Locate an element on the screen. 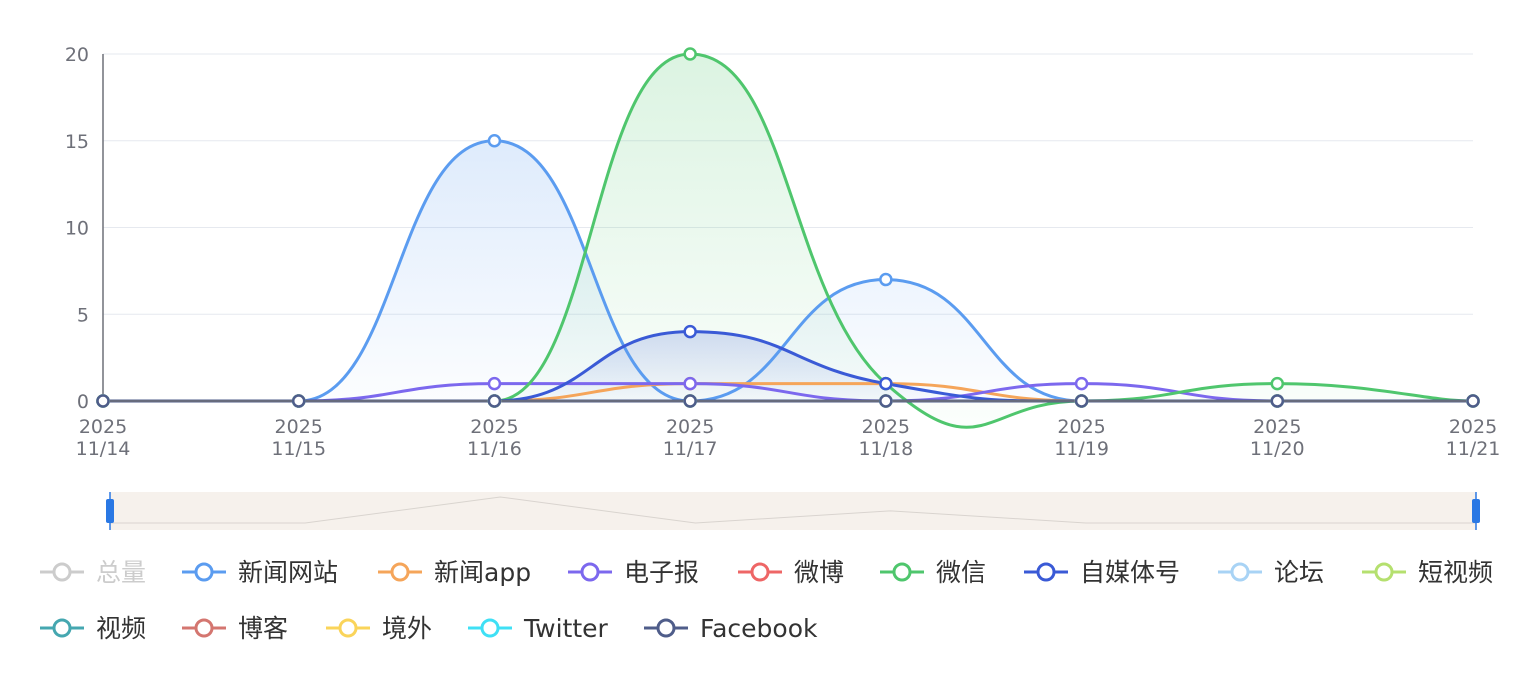  x-tick-label: 2025 11/18 is located at coordinates (885, 438).